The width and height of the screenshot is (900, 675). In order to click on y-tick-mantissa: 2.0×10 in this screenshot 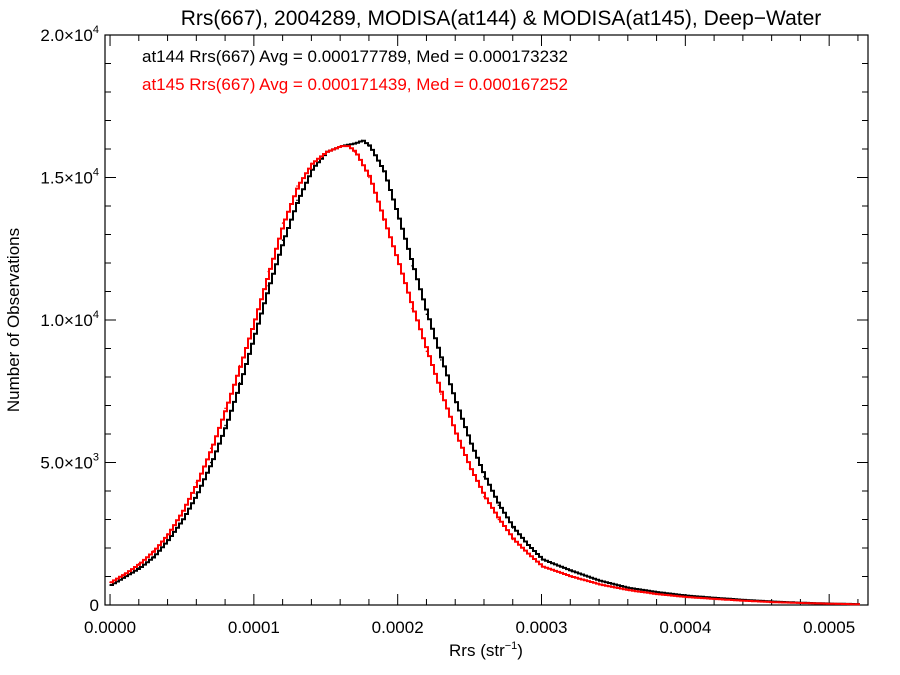, I will do `click(66, 35)`.